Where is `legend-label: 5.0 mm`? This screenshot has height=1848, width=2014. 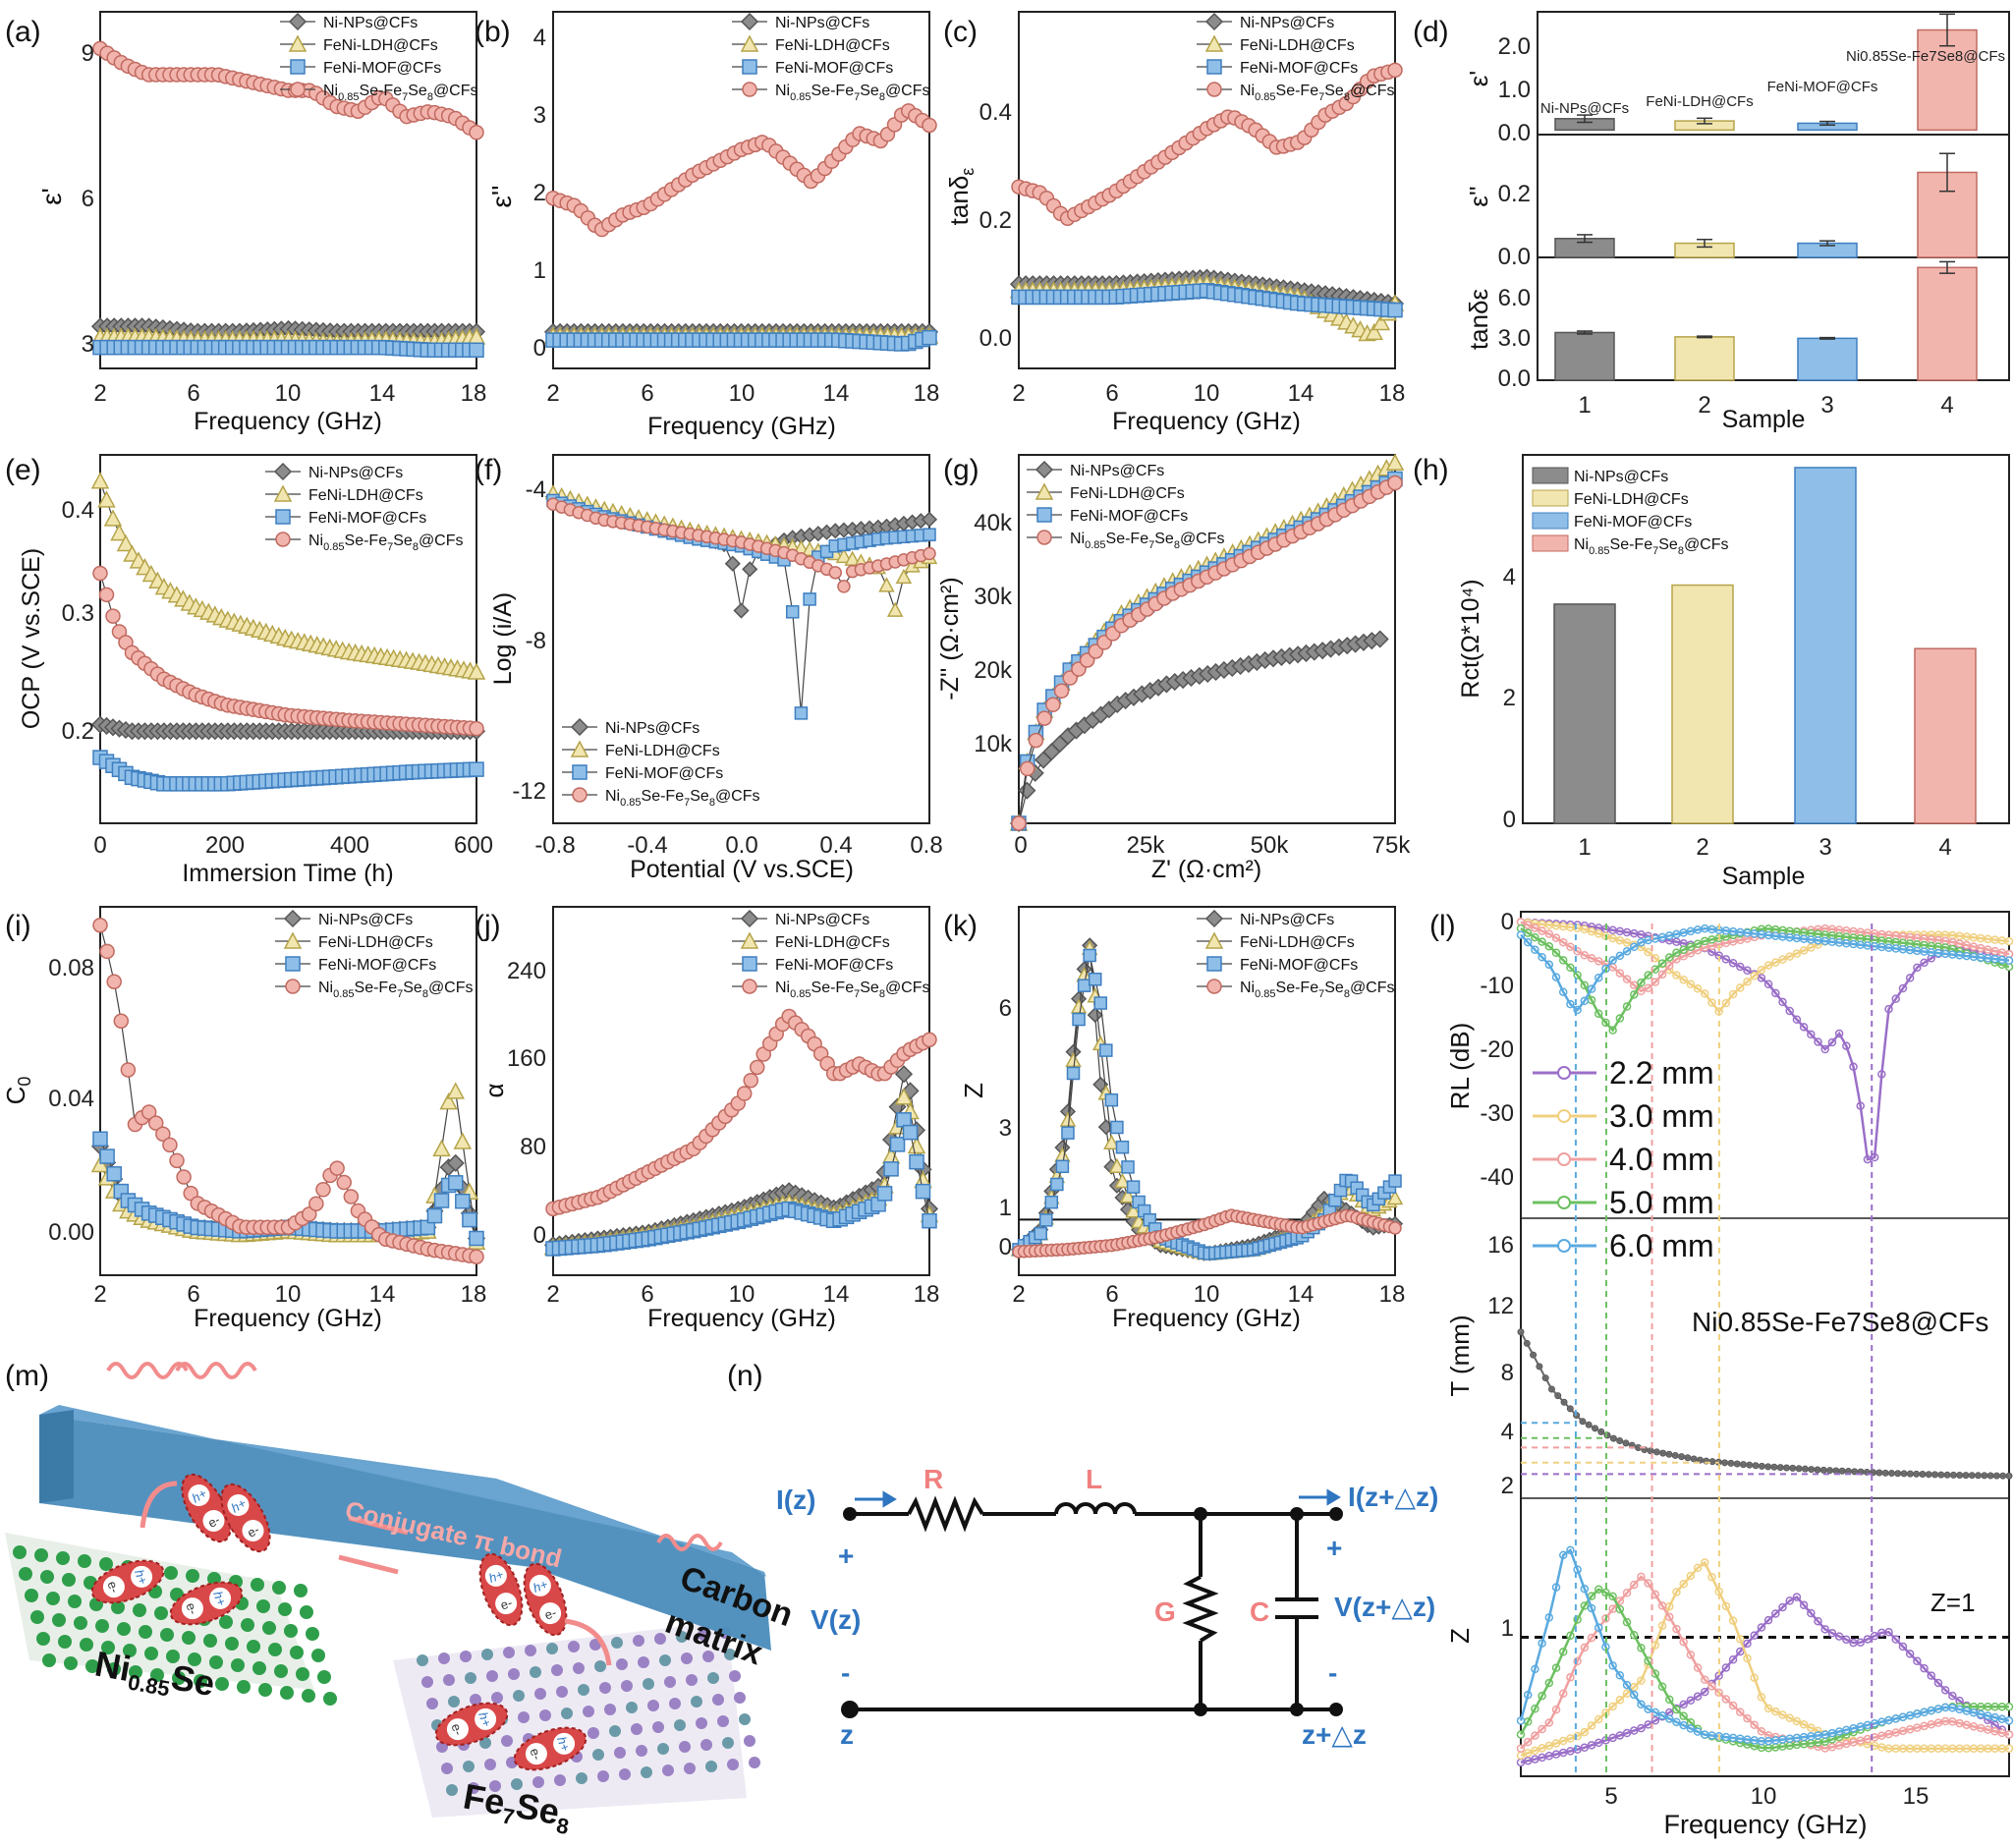 legend-label: 5.0 mm is located at coordinates (1661, 1202).